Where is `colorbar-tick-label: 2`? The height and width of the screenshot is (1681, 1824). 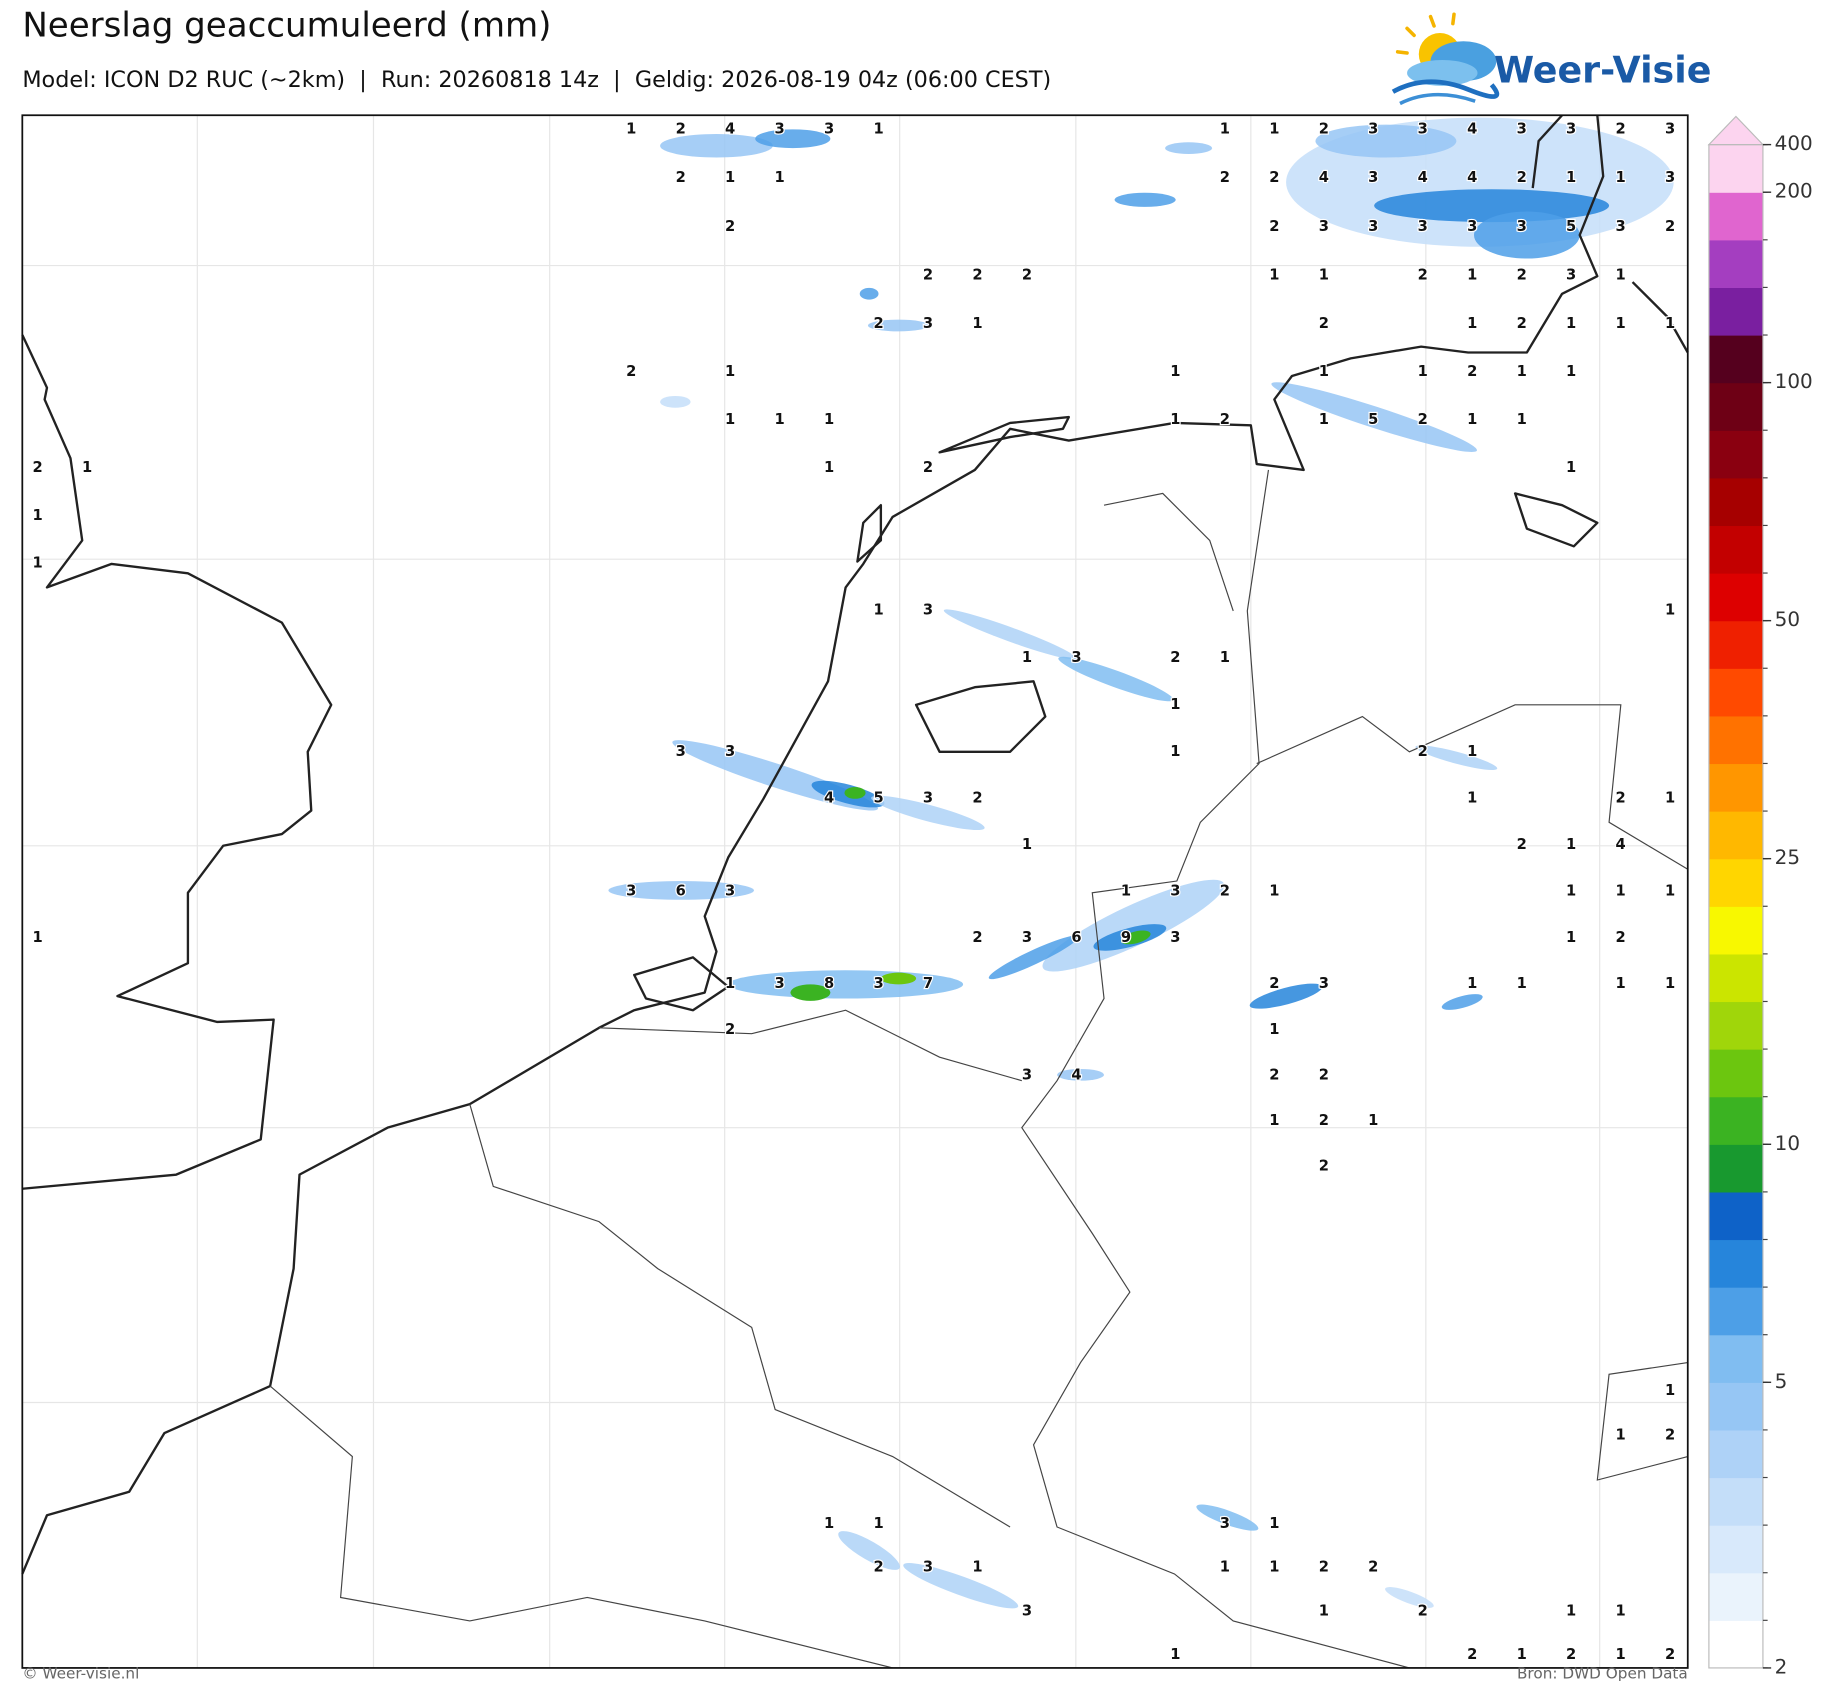 colorbar-tick-label: 2 is located at coordinates (1781, 1666).